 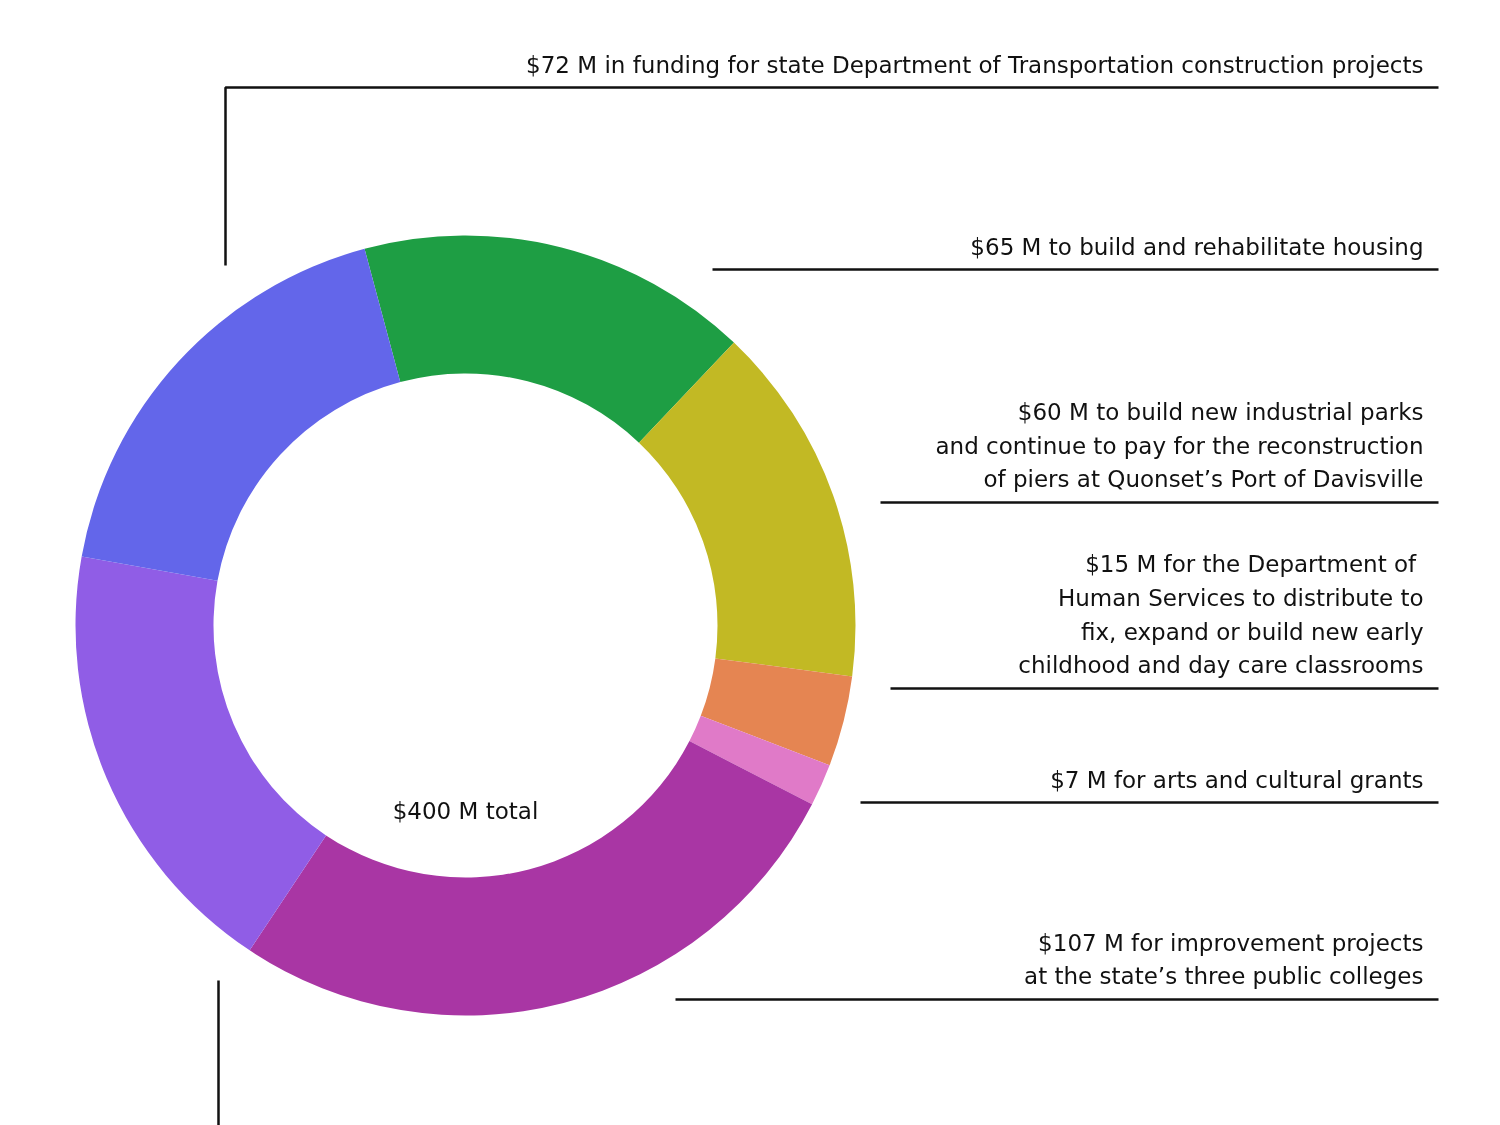 What do you see at coordinates (975, 64) in the screenshot?
I see `slice-label: $72 M in funding for state Department of Transportation construction projects` at bounding box center [975, 64].